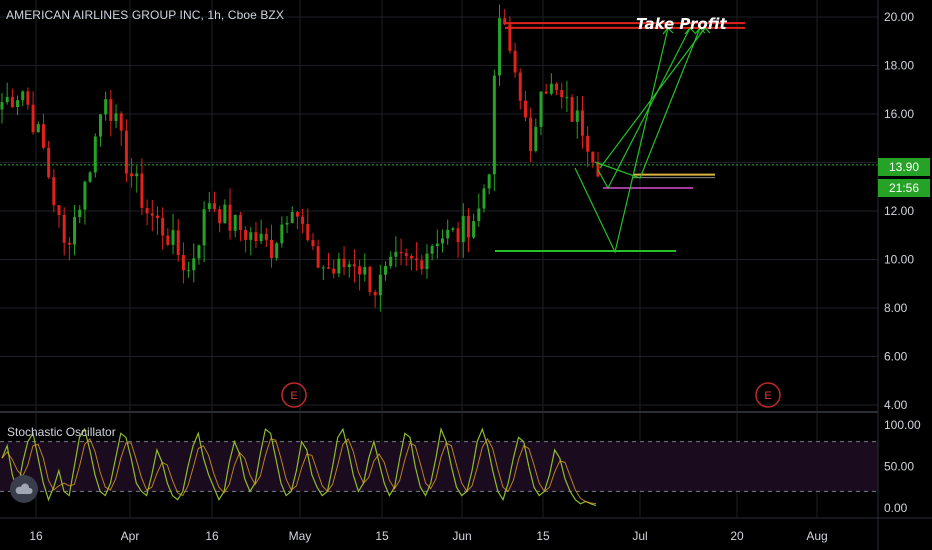 This screenshot has width=932, height=550. I want to click on stochastic-title: Stochastic Oscillator, so click(61, 432).